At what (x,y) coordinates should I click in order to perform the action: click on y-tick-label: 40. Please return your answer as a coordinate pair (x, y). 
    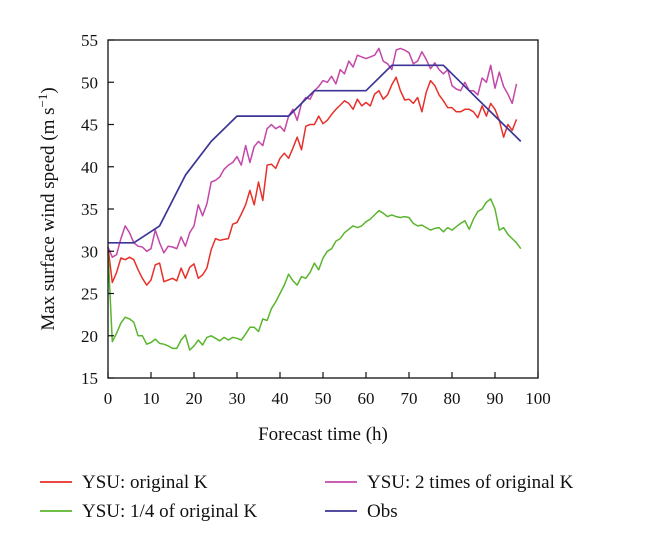
    Looking at the image, I should click on (89, 167).